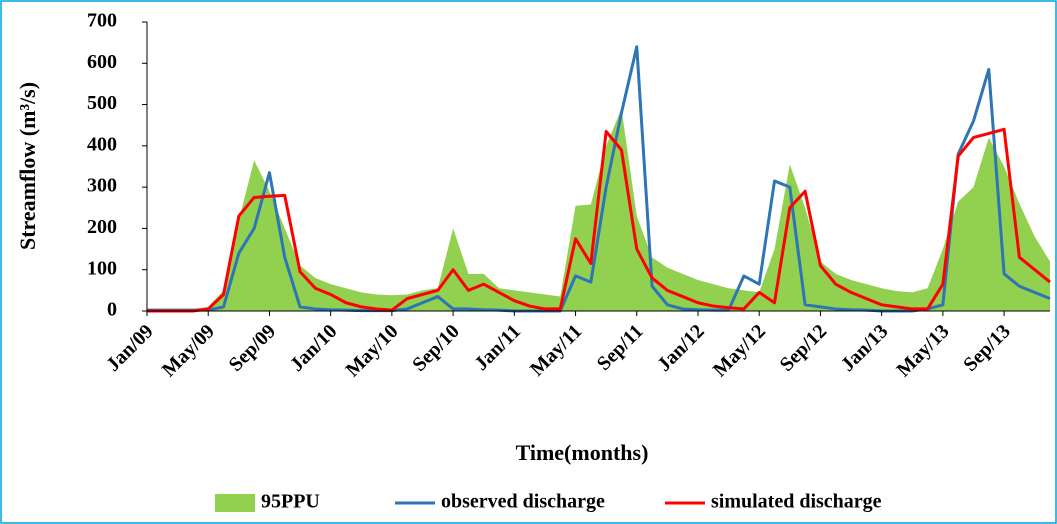 The image size is (1057, 524). What do you see at coordinates (235, 503) in the screenshot?
I see `legend-swatch` at bounding box center [235, 503].